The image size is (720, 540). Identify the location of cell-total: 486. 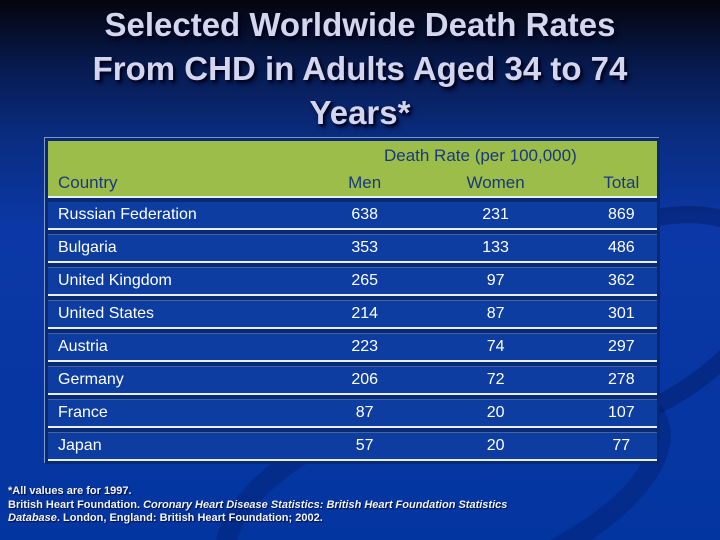
(621, 247).